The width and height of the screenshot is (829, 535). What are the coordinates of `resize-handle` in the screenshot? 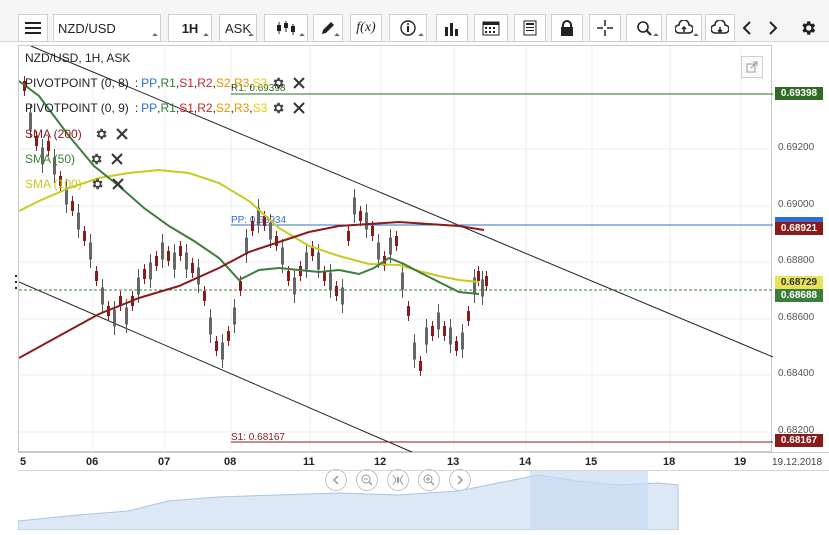 It's located at (16, 282).